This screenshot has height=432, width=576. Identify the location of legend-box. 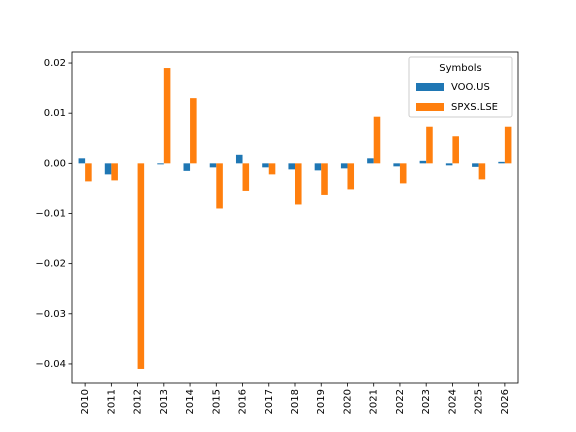
(460, 87).